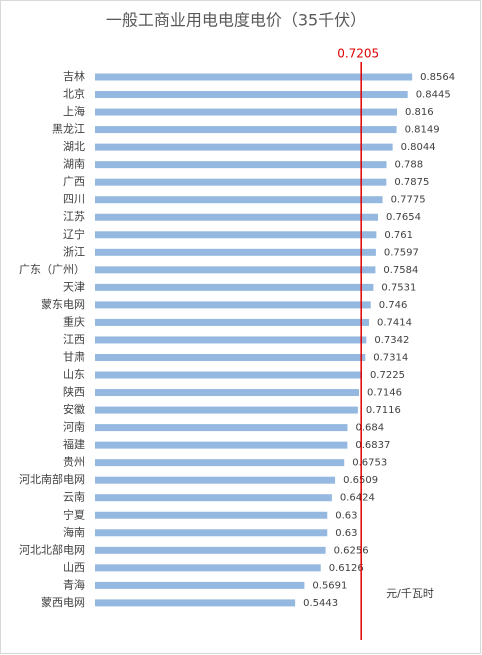  I want to click on category-label: 甘肃, so click(74, 356).